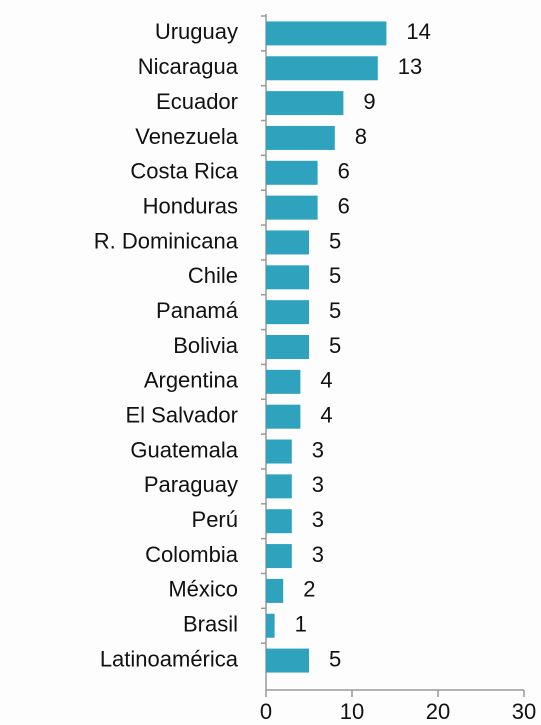 The height and width of the screenshot is (725, 541). I want to click on y-tick-label: Perú, so click(215, 519).